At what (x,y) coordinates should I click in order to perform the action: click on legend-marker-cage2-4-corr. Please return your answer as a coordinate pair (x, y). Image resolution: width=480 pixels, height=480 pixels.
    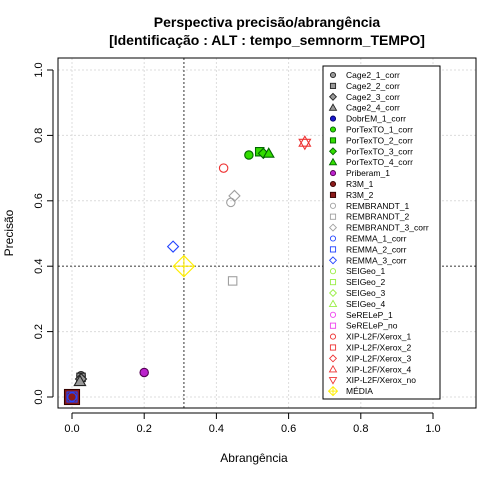
    Looking at the image, I should click on (333, 107).